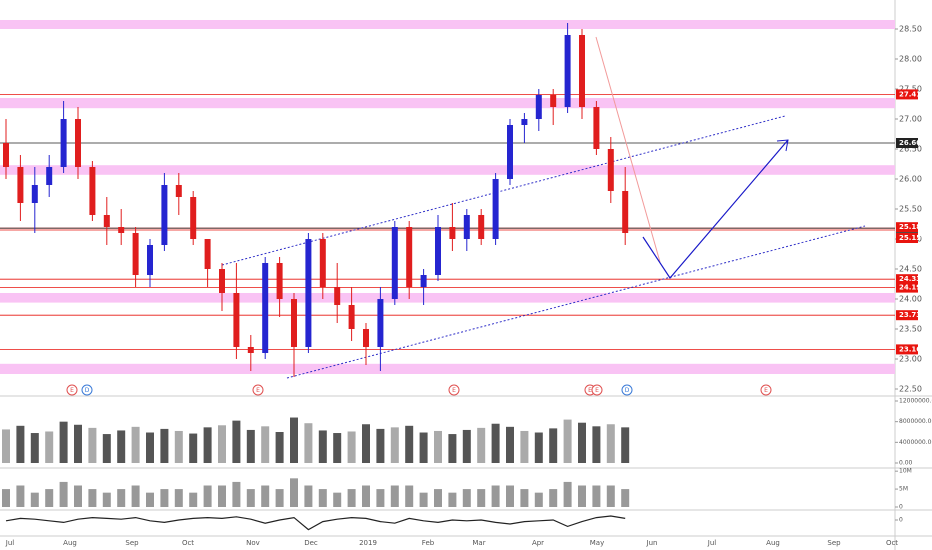 This screenshot has width=932, height=550. I want to click on x-tick-label: Dec, so click(311, 543).